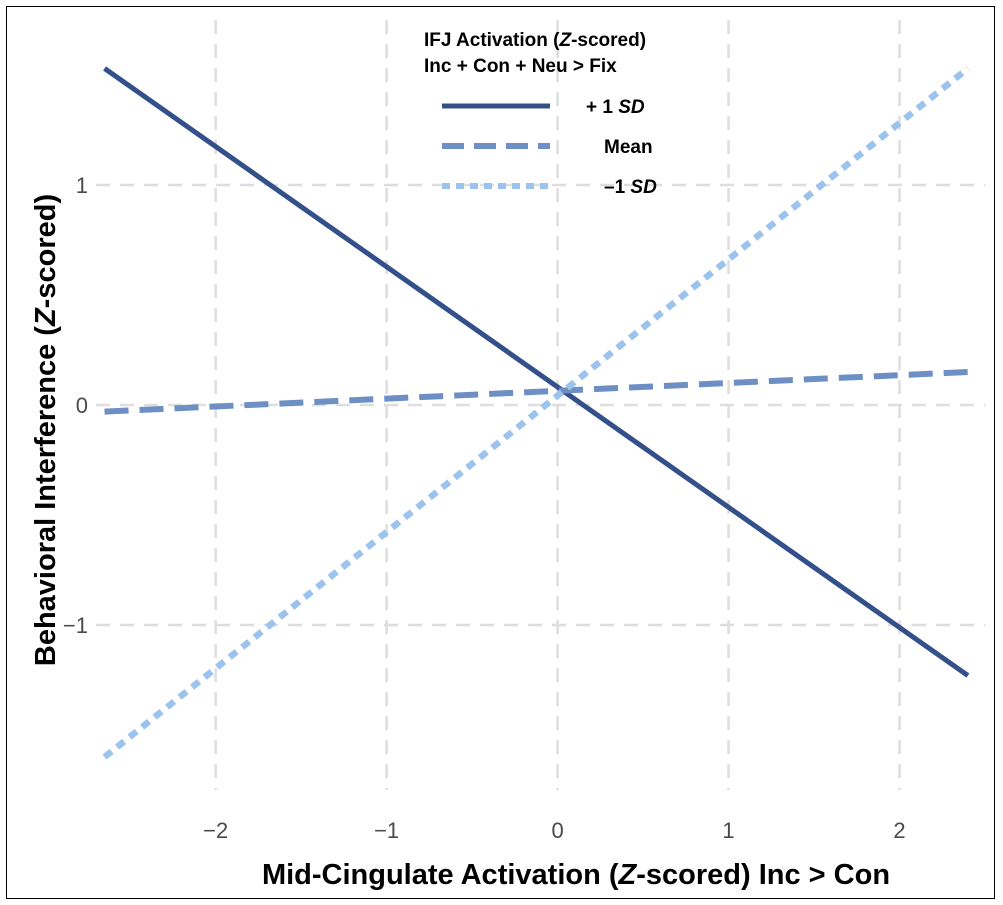 The image size is (1003, 905). What do you see at coordinates (535, 40) in the screenshot?
I see `legend-title-line-1: IFJ Activation (Z-scored)` at bounding box center [535, 40].